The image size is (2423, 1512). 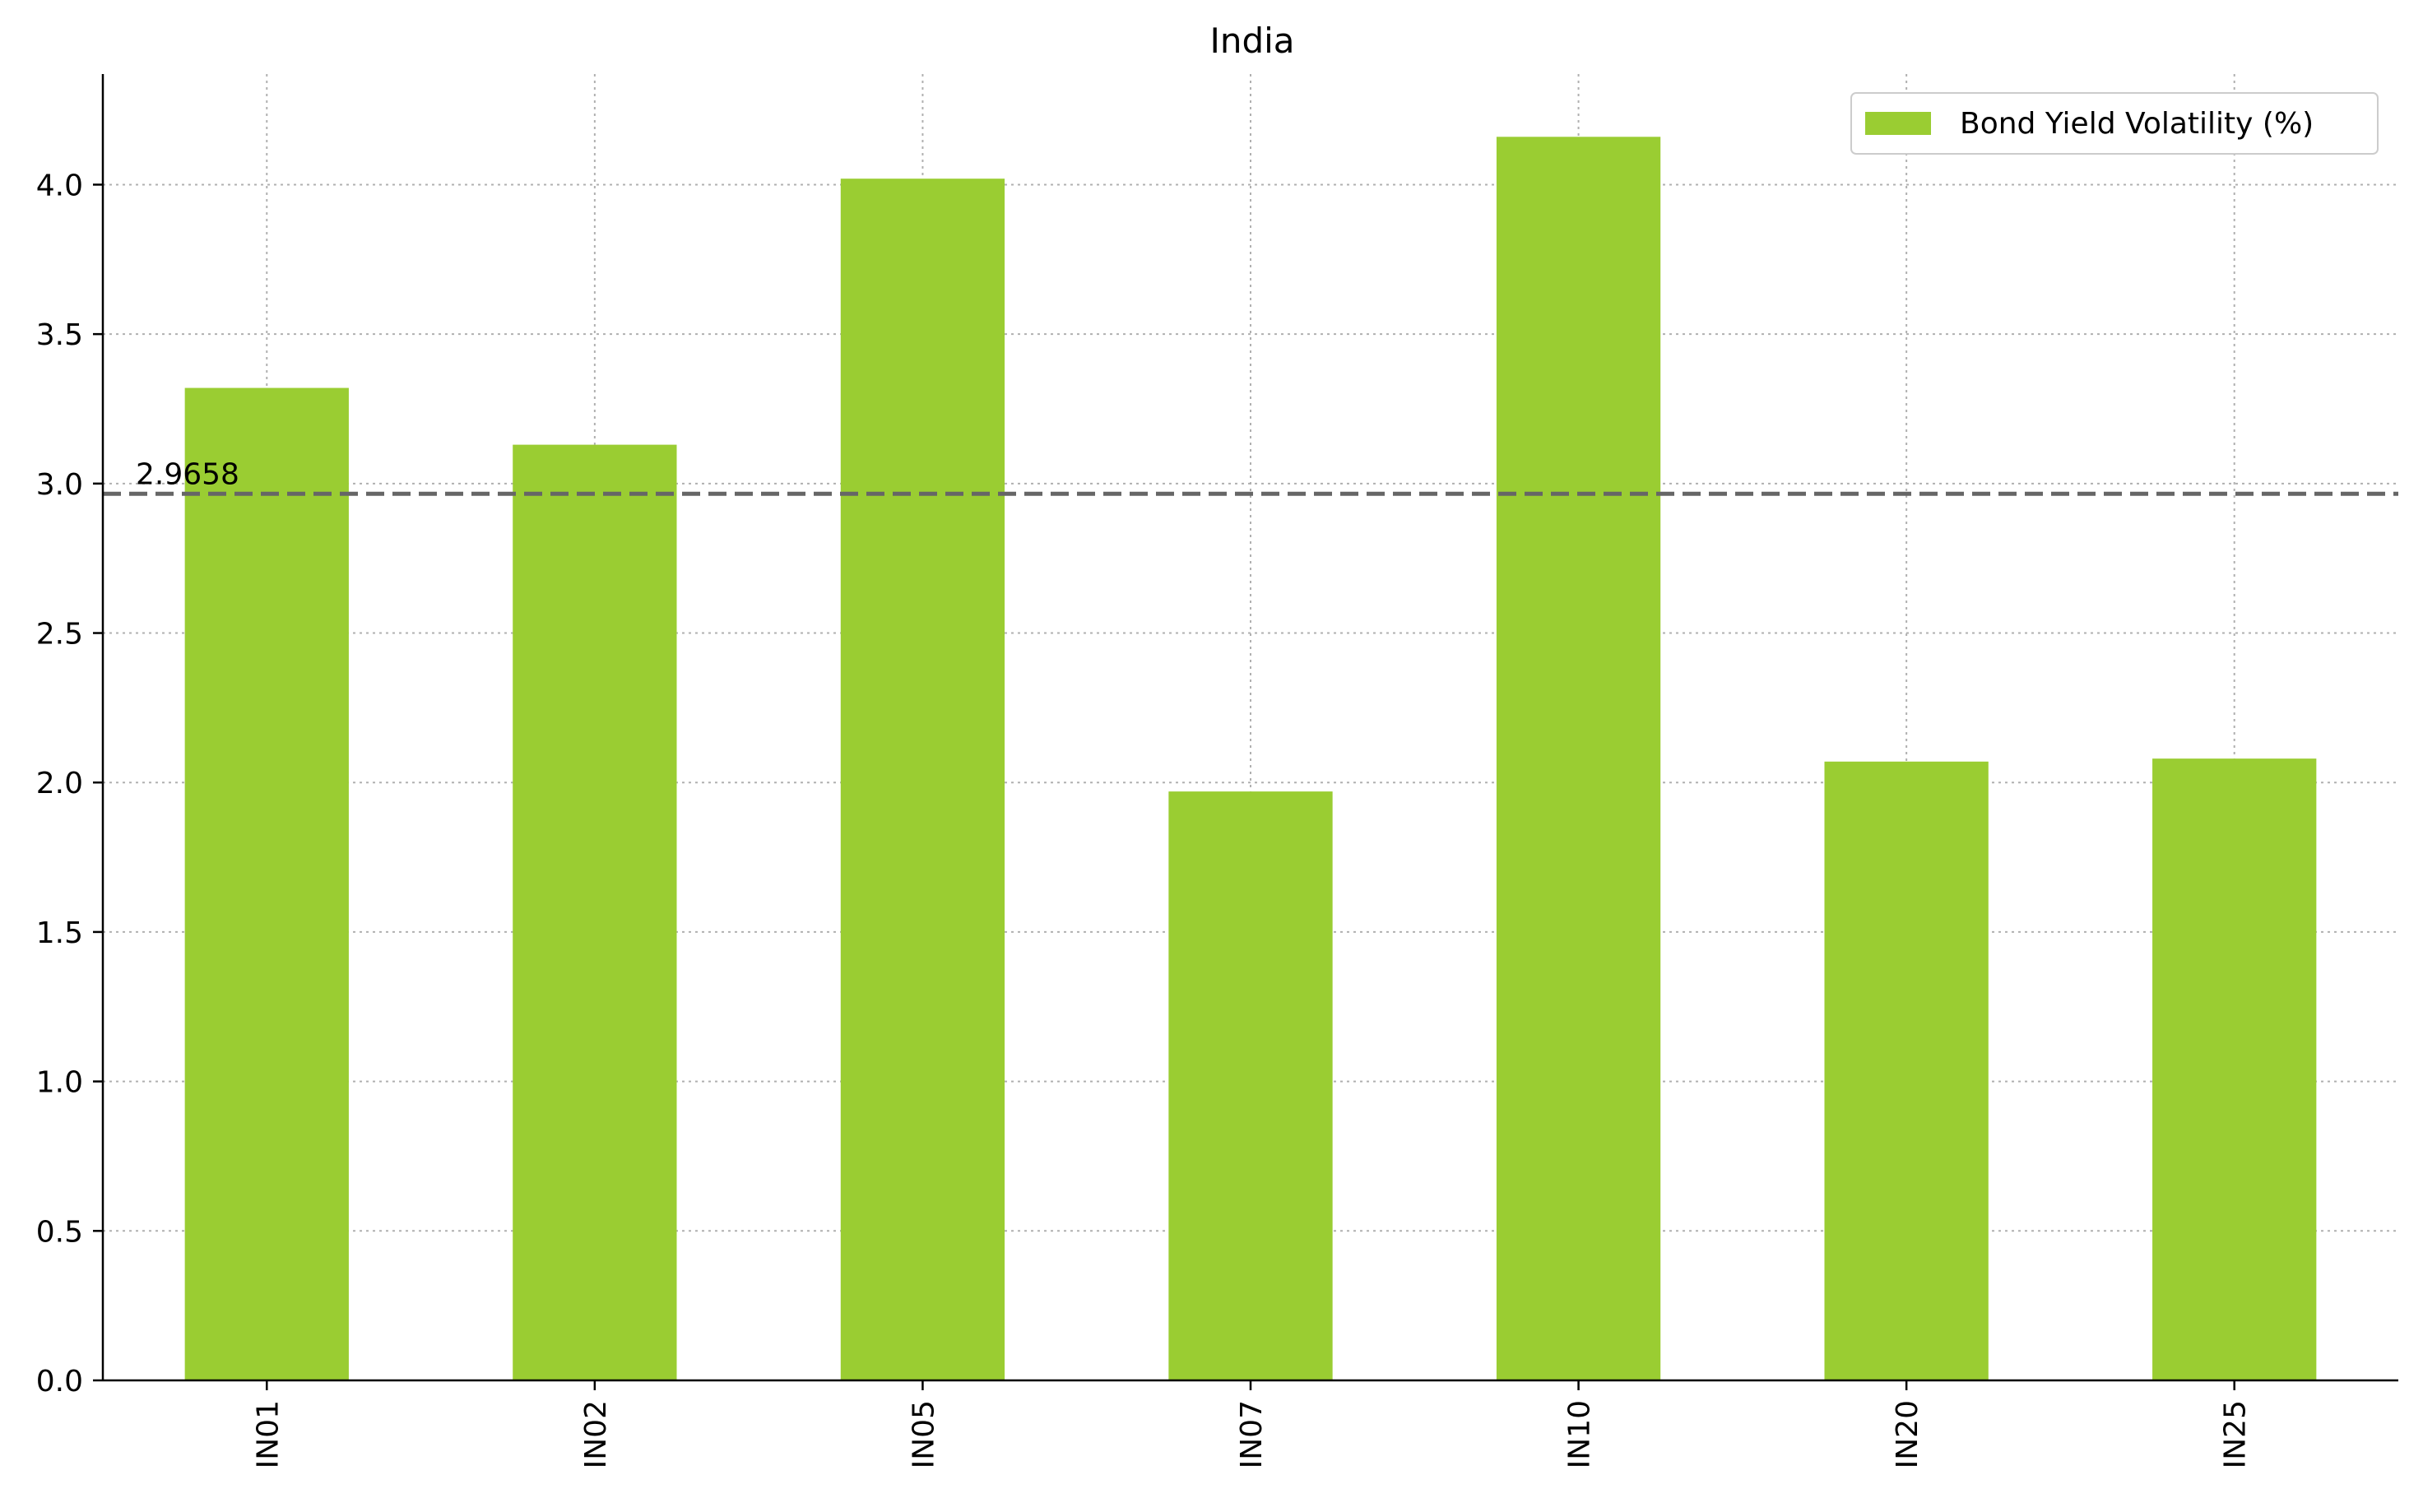 I want to click on x-tick-label: IN01, so click(x=268, y=1434).